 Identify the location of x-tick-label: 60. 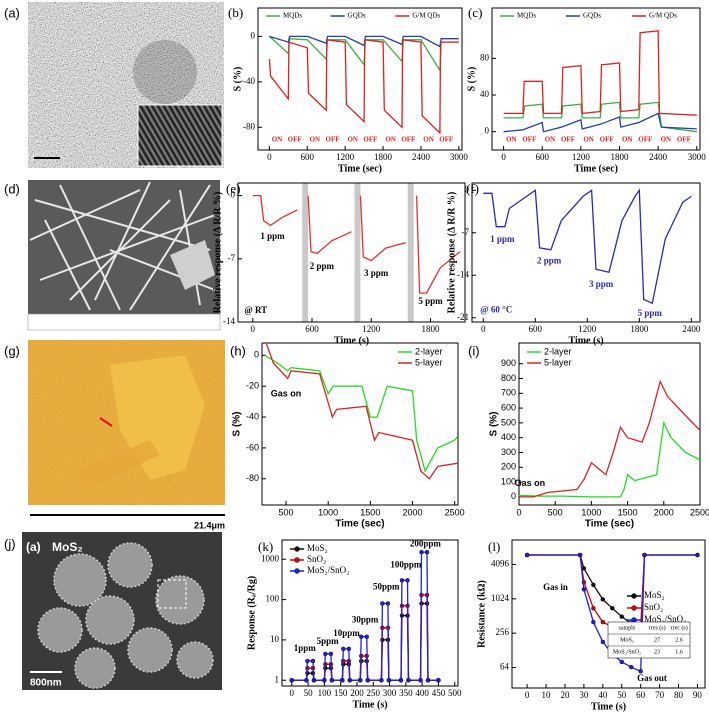
(641, 695).